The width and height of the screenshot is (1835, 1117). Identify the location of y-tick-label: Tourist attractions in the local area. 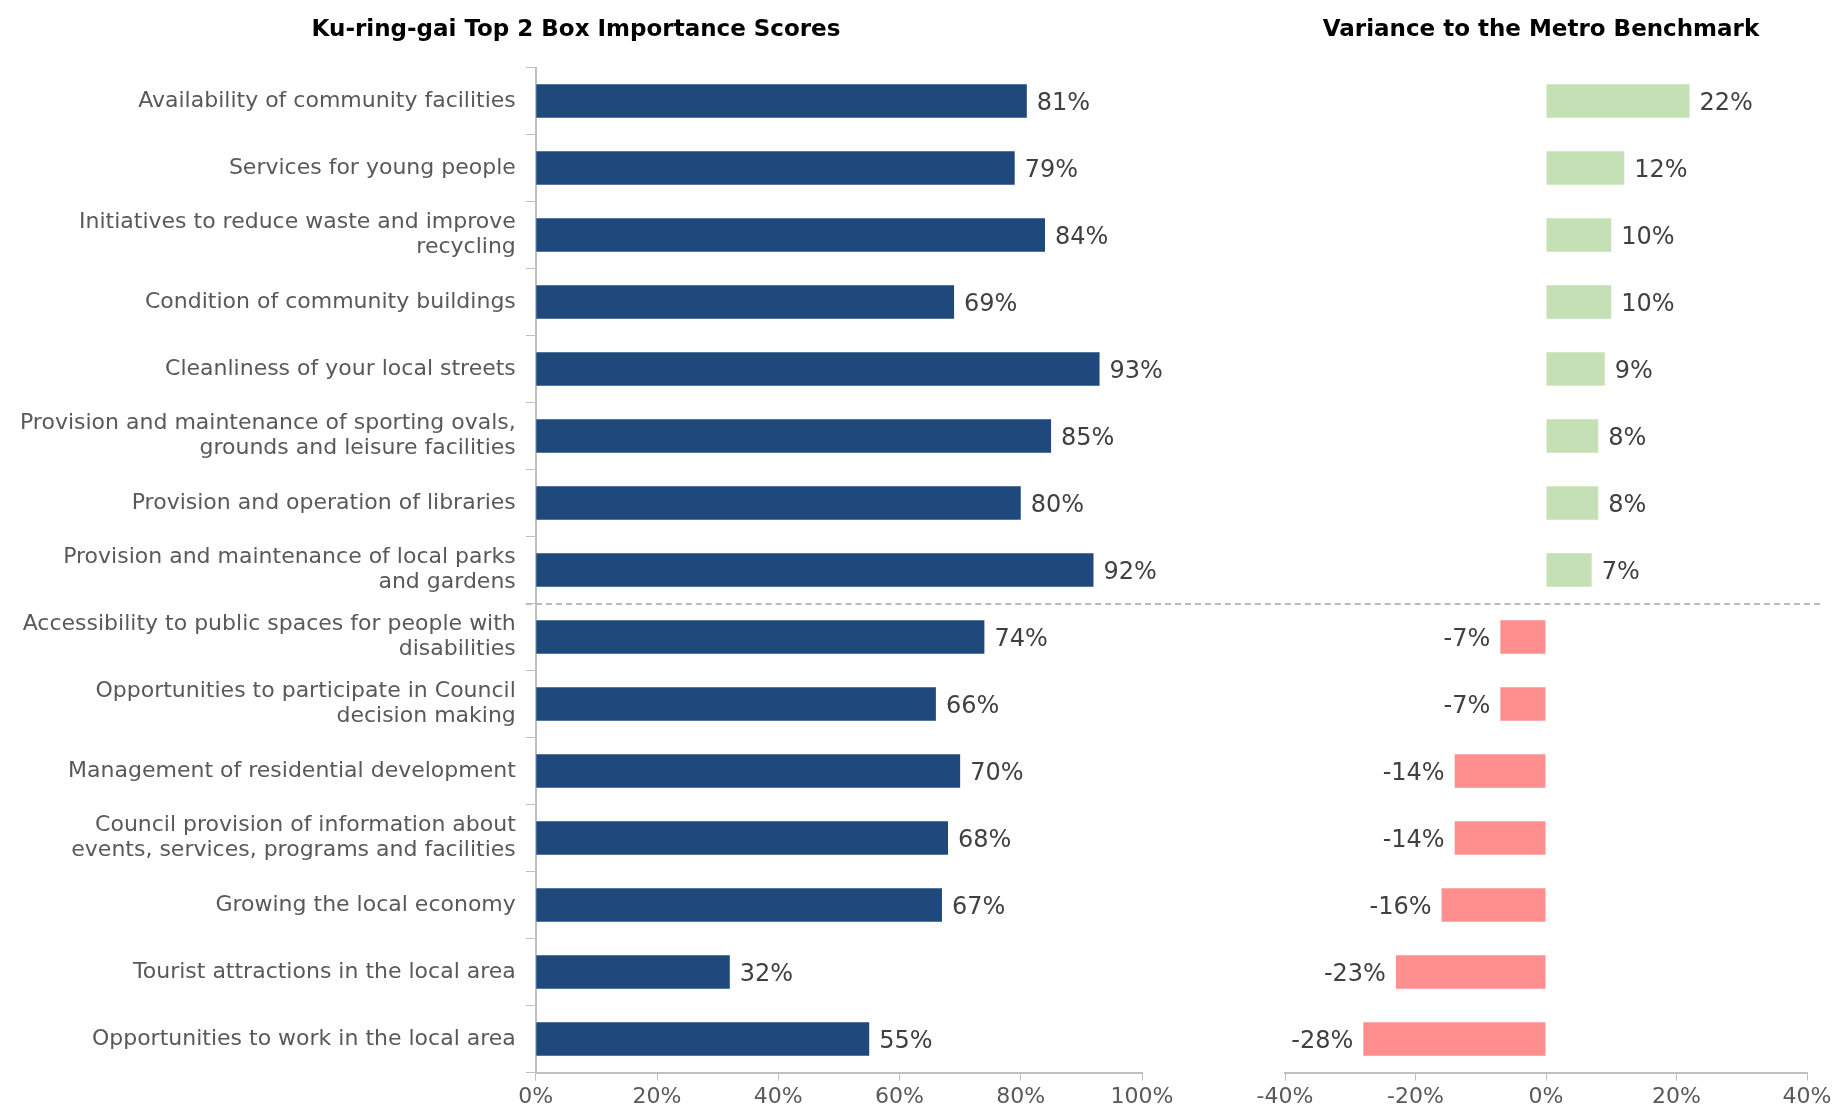
(324, 970).